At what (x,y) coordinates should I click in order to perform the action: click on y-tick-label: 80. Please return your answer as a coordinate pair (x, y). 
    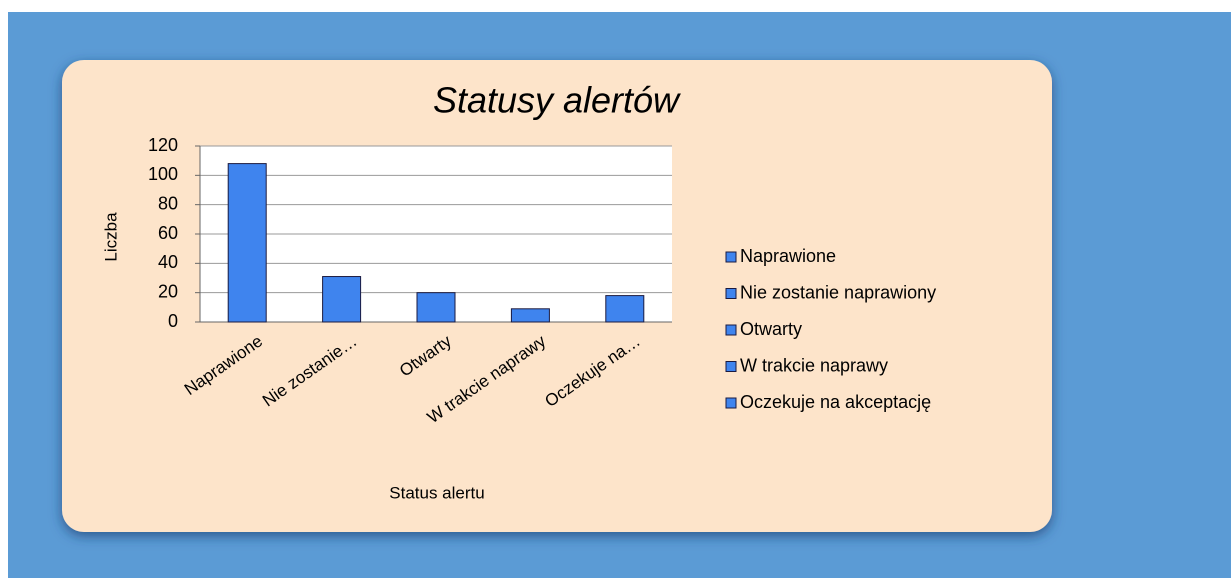
    Looking at the image, I should click on (168, 203).